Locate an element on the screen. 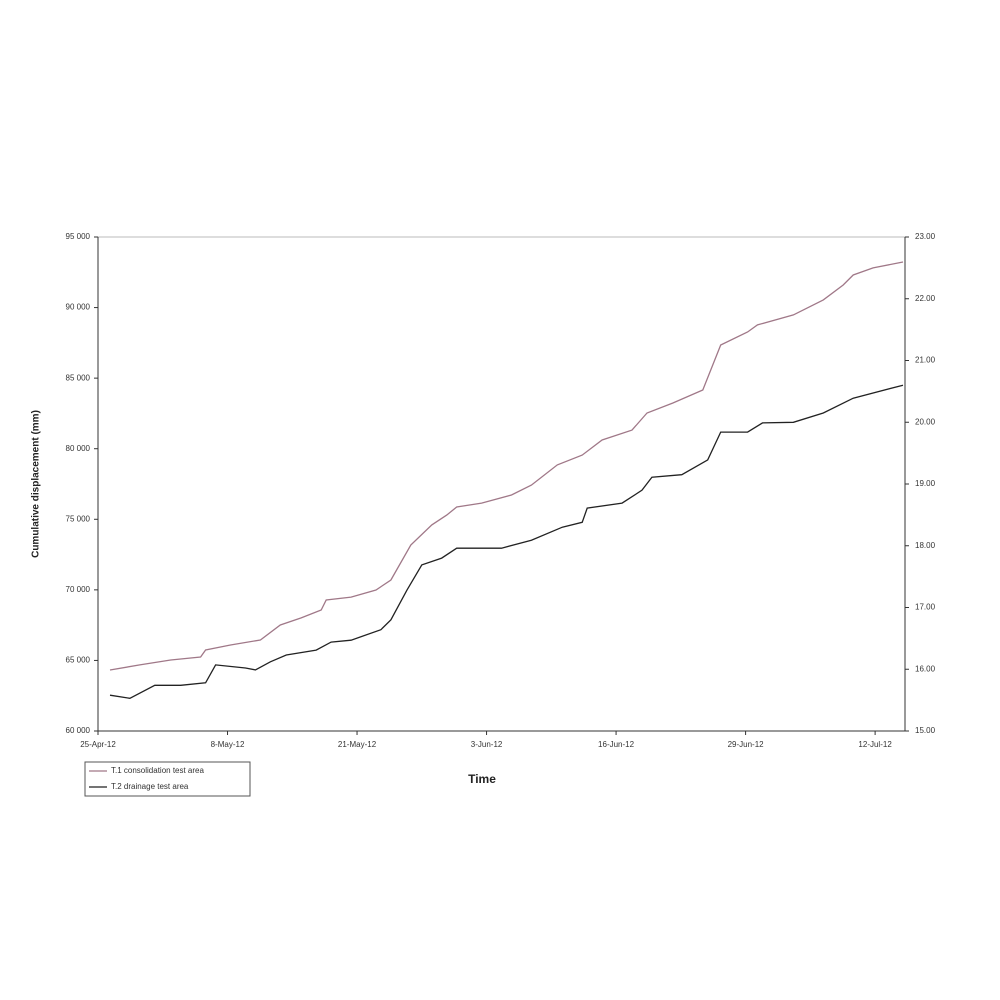 This screenshot has width=1000, height=1000. y2-tick-label: 23.00 is located at coordinates (925, 236).